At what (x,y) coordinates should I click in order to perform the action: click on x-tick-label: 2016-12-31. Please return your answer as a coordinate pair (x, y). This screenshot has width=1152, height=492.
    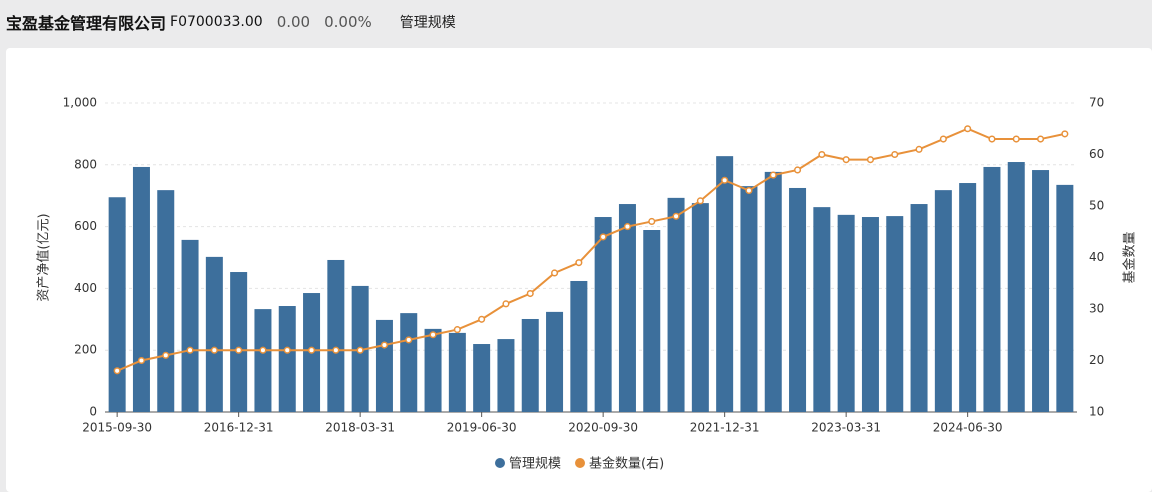
    Looking at the image, I should click on (239, 428).